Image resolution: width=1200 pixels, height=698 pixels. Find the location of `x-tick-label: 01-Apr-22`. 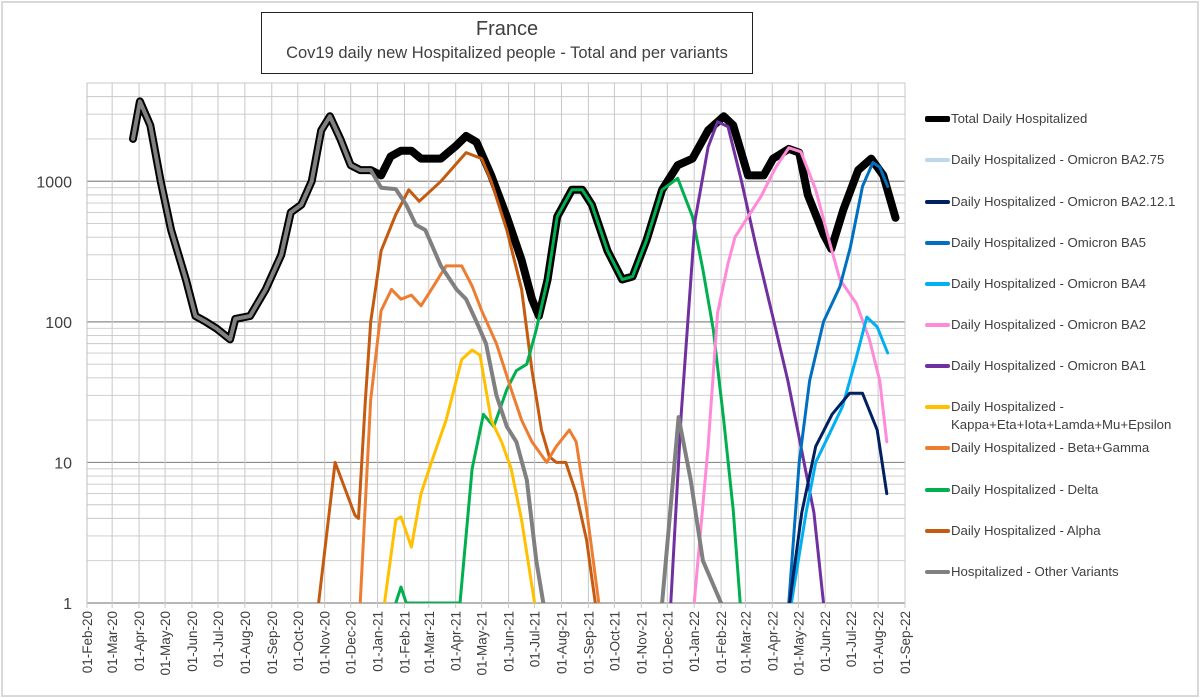

x-tick-label: 01-Apr-22 is located at coordinates (772, 641).